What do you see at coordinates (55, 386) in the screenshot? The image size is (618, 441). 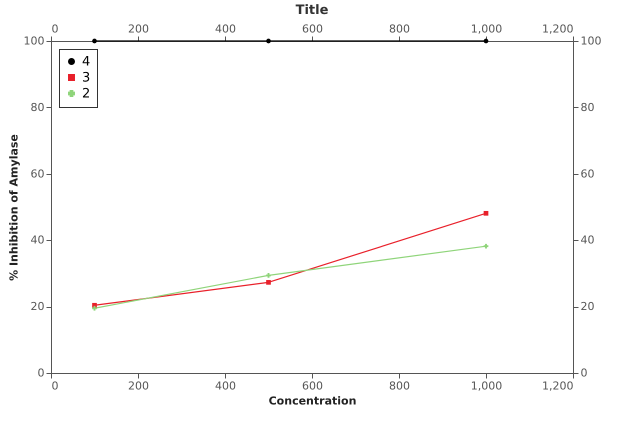 I see `x-tick-label: 0` at bounding box center [55, 386].